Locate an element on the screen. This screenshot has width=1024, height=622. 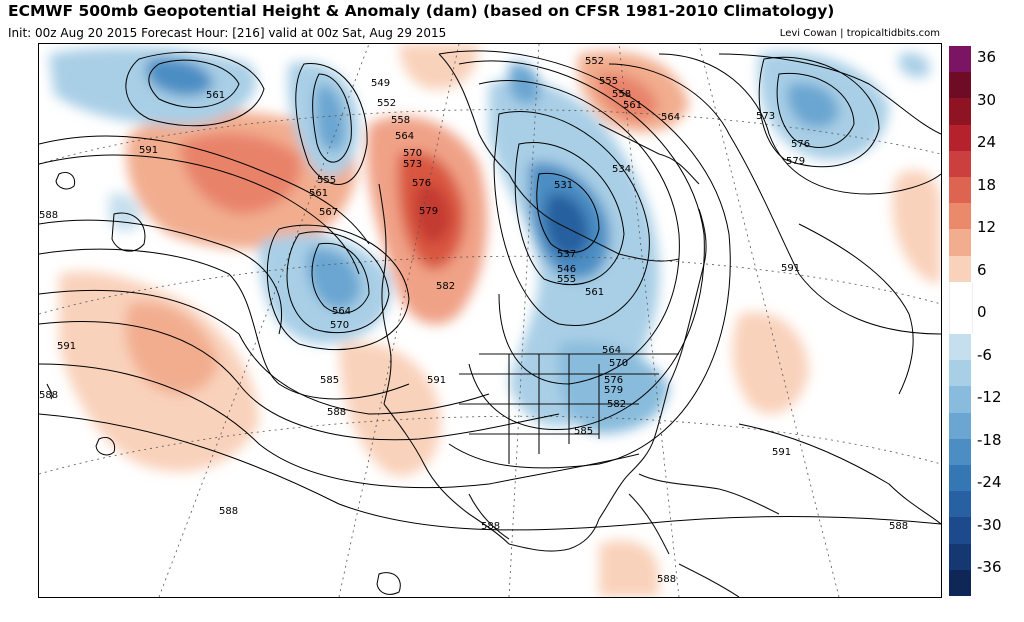
contour-label: 549 is located at coordinates (380, 83).